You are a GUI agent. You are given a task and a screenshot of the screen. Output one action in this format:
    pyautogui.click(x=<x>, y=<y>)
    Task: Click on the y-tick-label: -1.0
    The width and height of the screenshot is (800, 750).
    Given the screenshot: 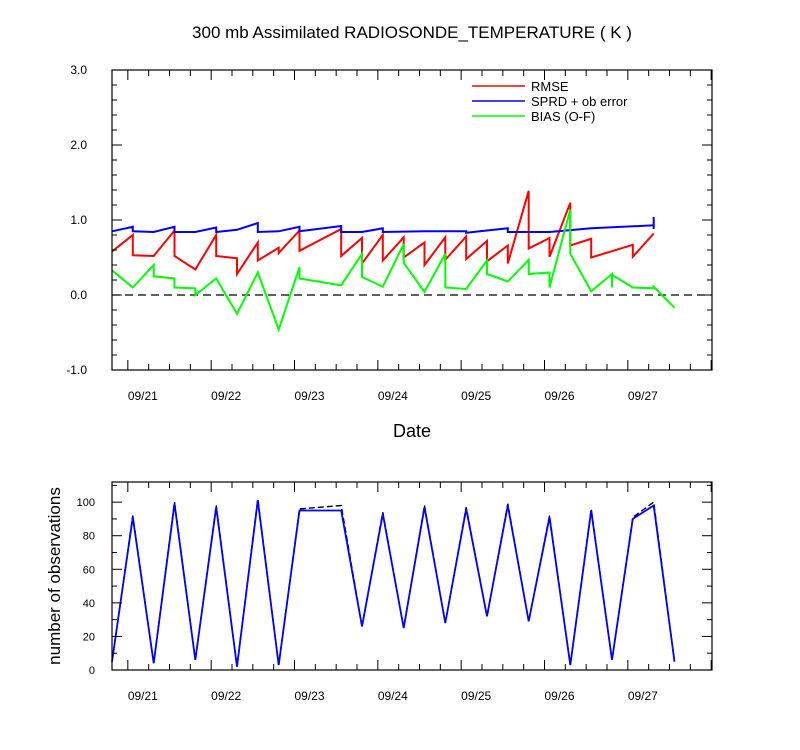 What is the action you would take?
    pyautogui.click(x=76, y=370)
    